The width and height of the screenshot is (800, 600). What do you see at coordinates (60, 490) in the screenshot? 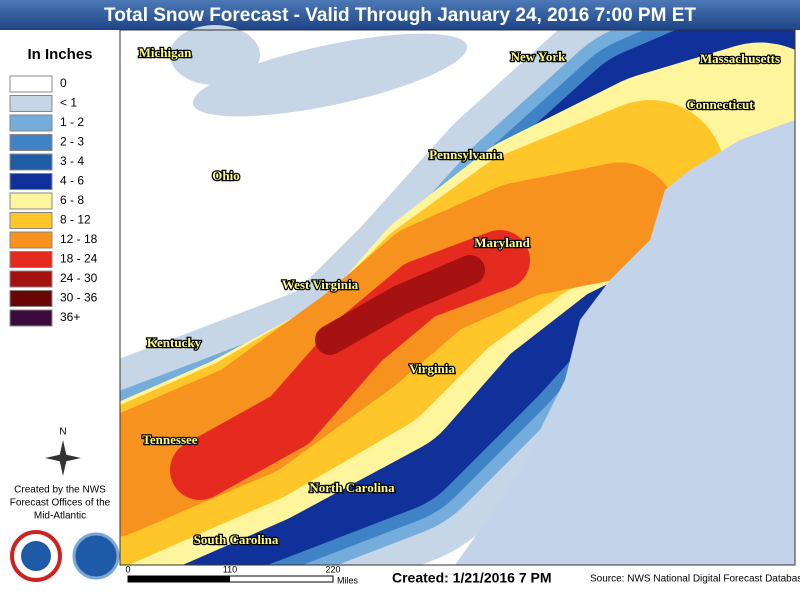
I see `credit: Created by the NWS` at bounding box center [60, 490].